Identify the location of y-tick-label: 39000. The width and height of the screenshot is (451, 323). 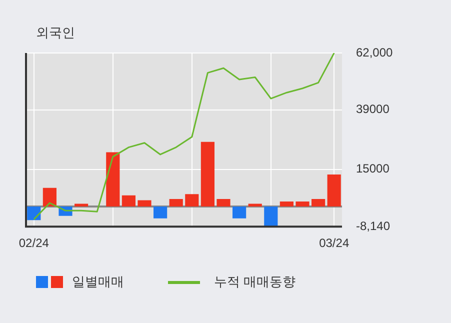
(373, 109).